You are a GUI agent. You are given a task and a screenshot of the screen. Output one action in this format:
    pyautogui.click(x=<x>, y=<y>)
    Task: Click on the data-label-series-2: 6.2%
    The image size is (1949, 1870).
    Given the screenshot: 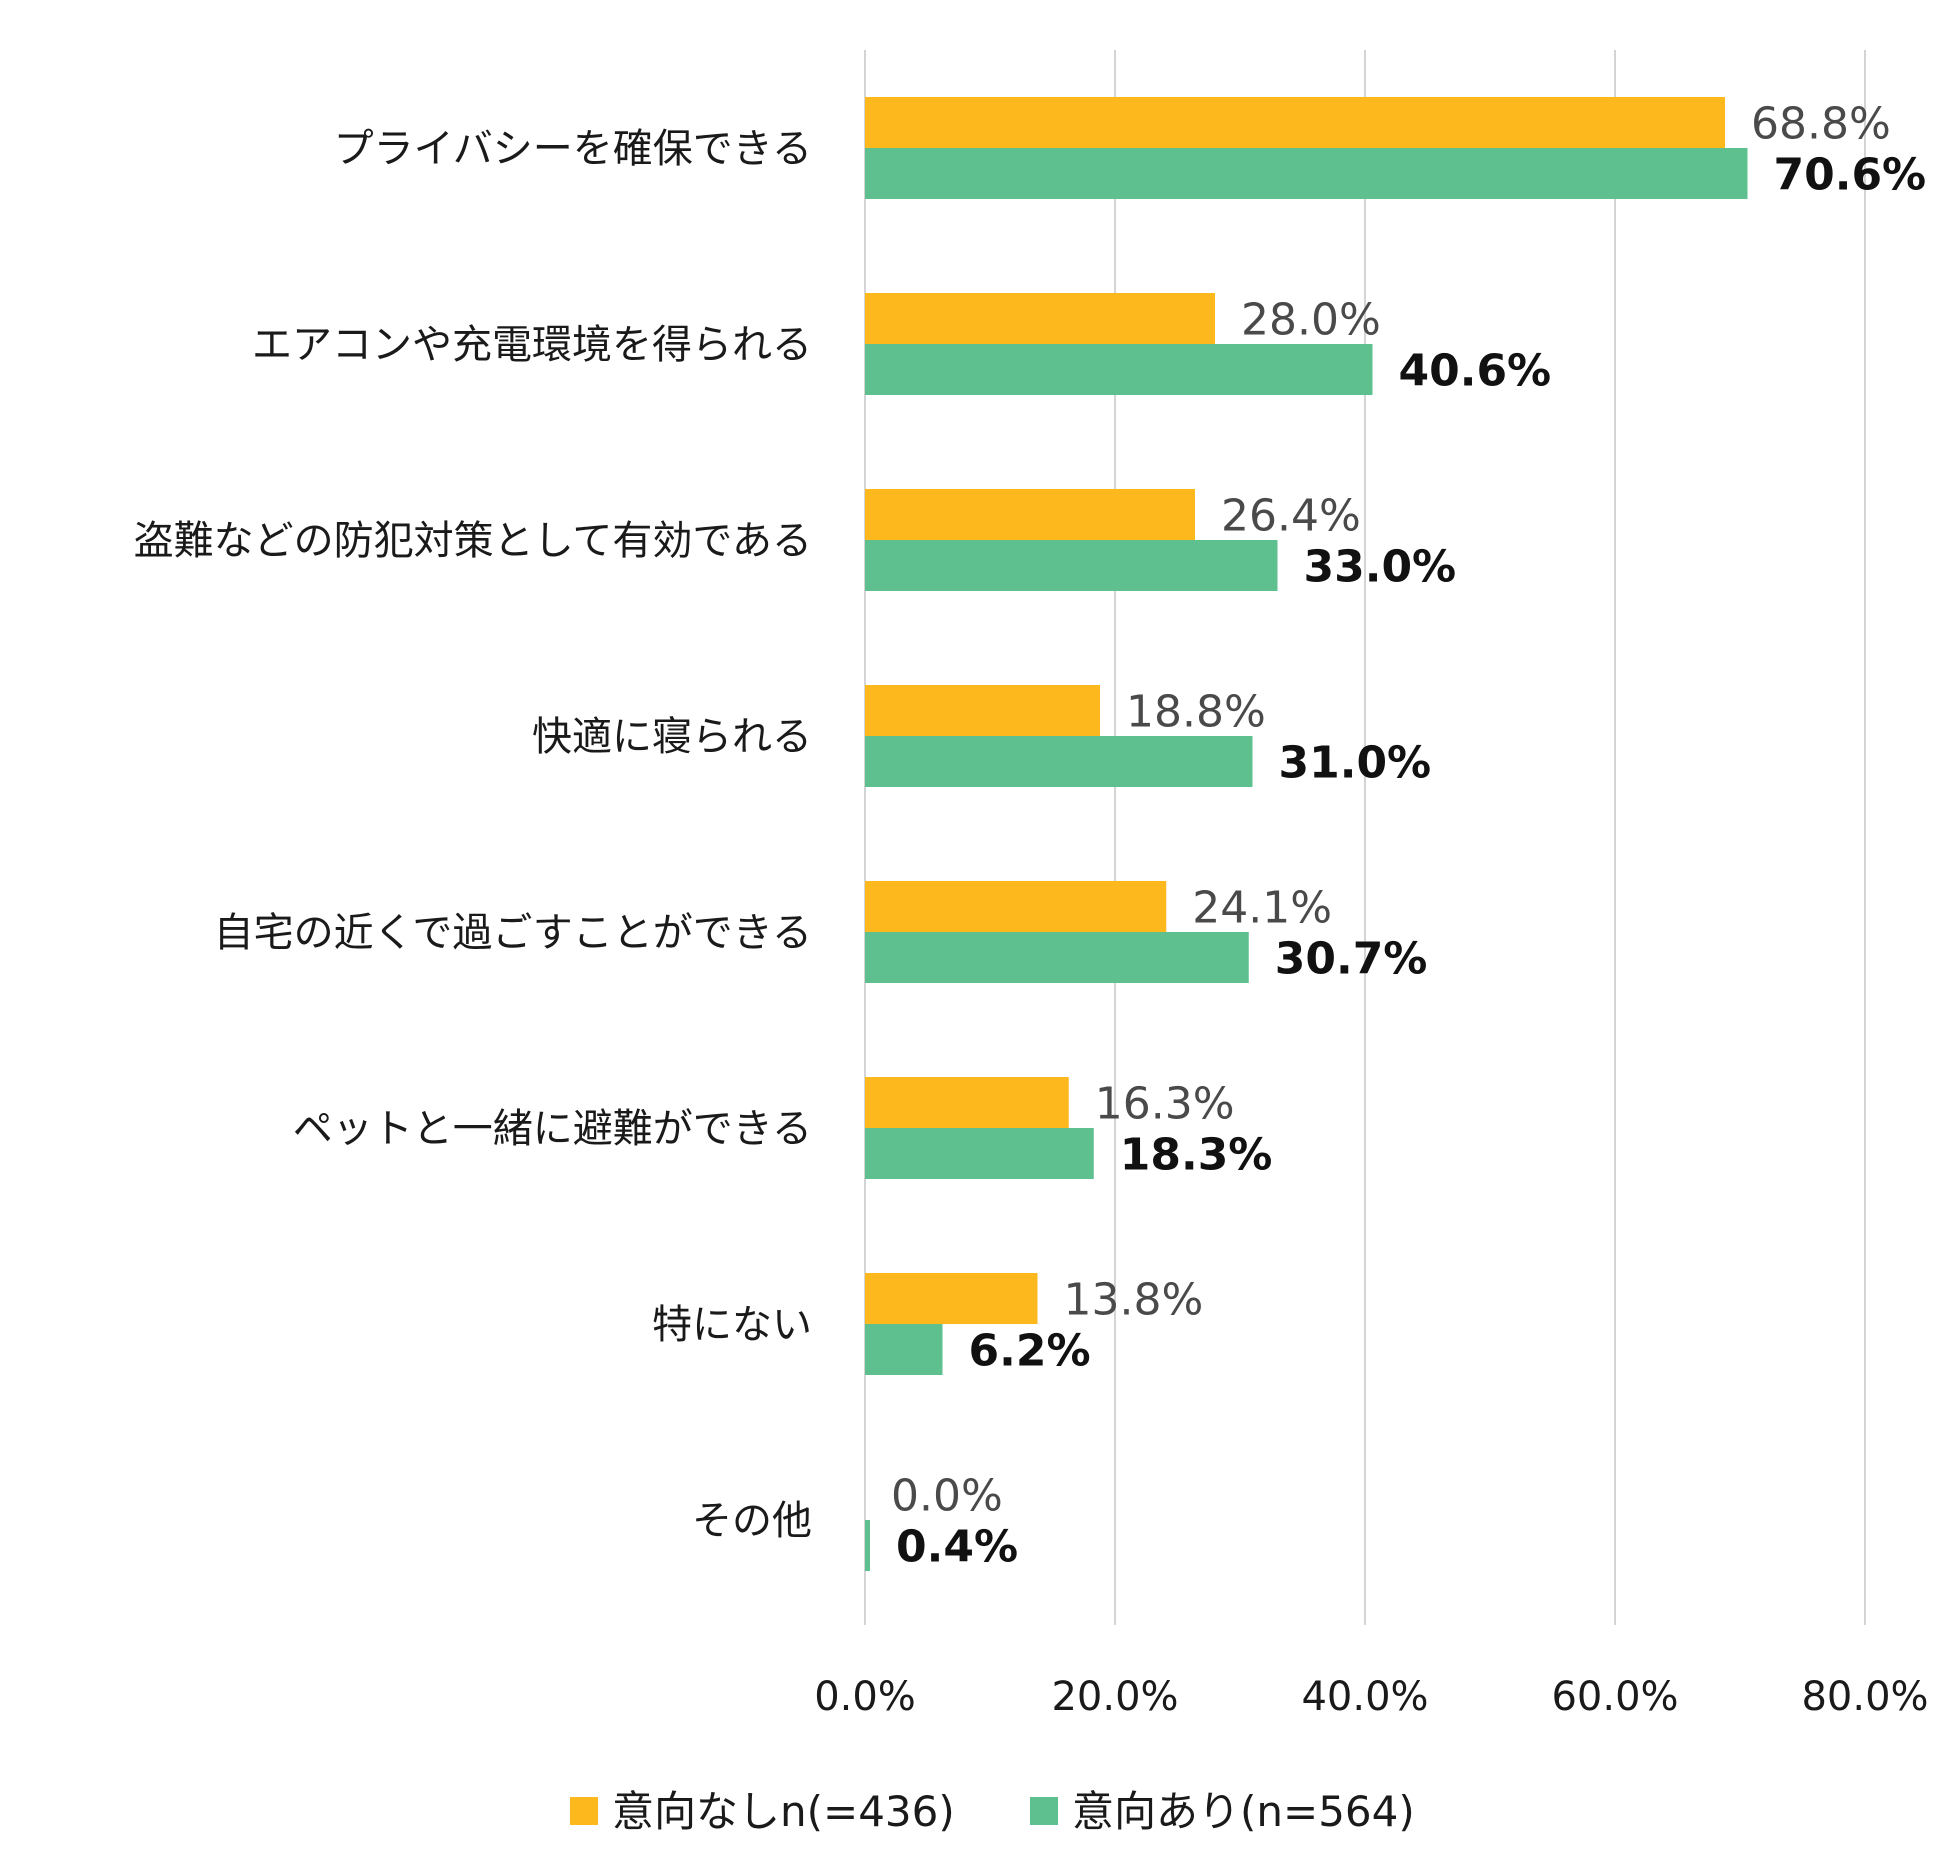 What is the action you would take?
    pyautogui.click(x=1030, y=1351)
    